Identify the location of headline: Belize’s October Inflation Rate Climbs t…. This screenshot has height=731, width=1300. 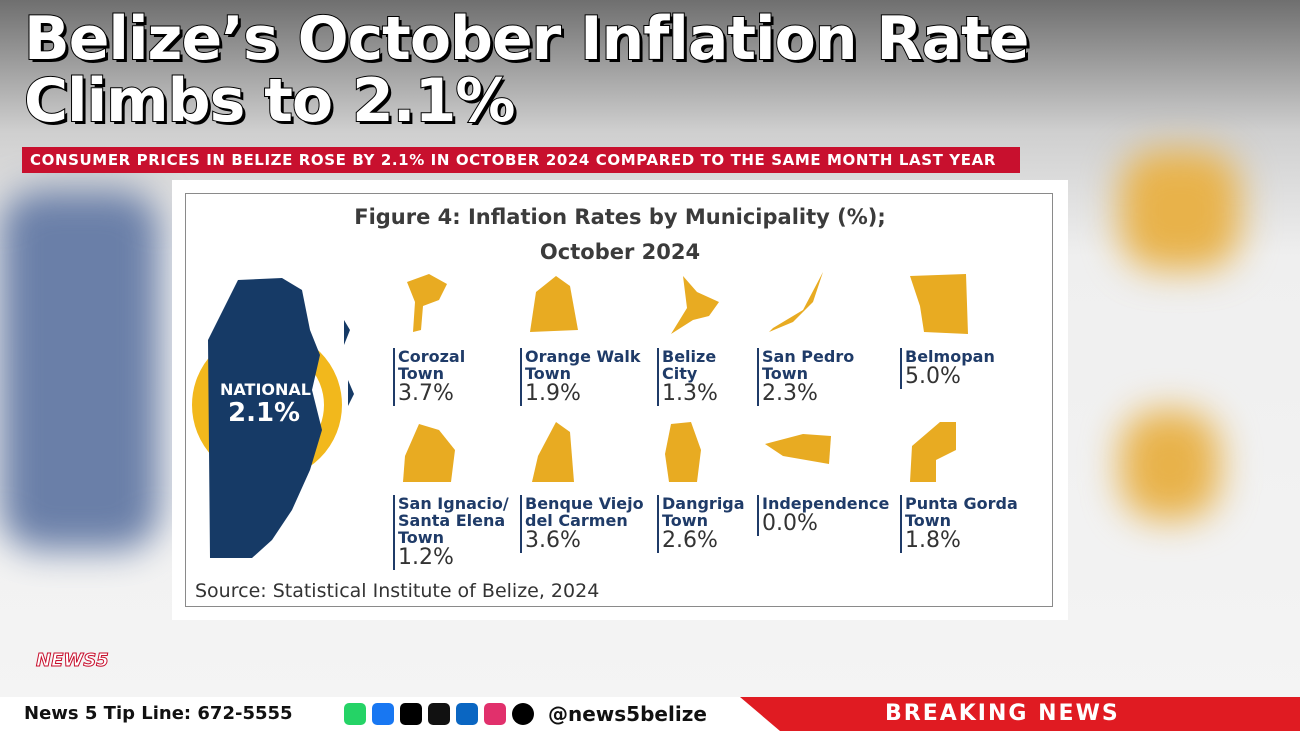
(526, 70).